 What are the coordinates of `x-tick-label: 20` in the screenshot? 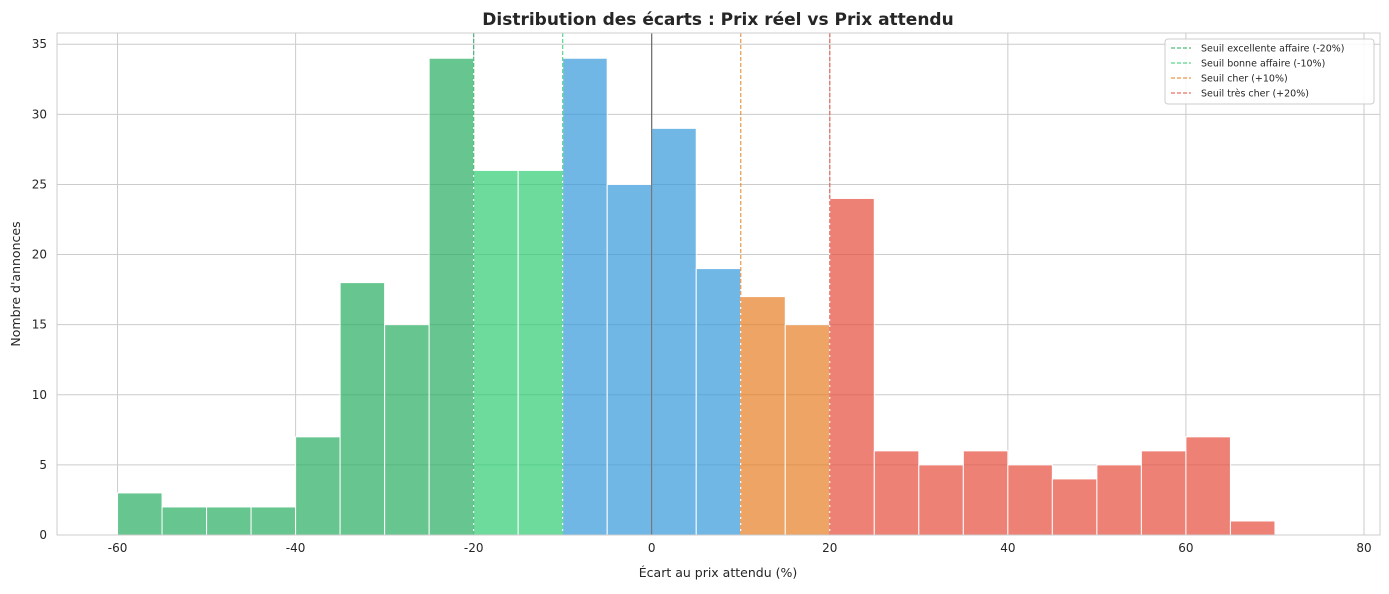 It's located at (829, 548).